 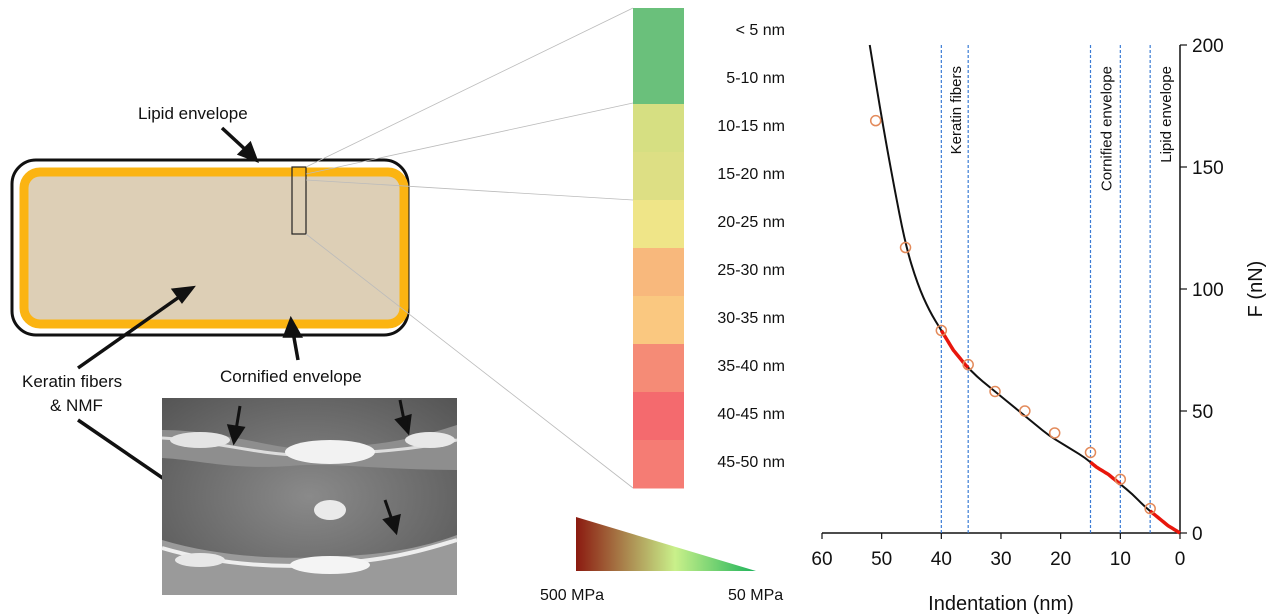 What do you see at coordinates (666, 544) in the screenshot?
I see `modulus-gradient` at bounding box center [666, 544].